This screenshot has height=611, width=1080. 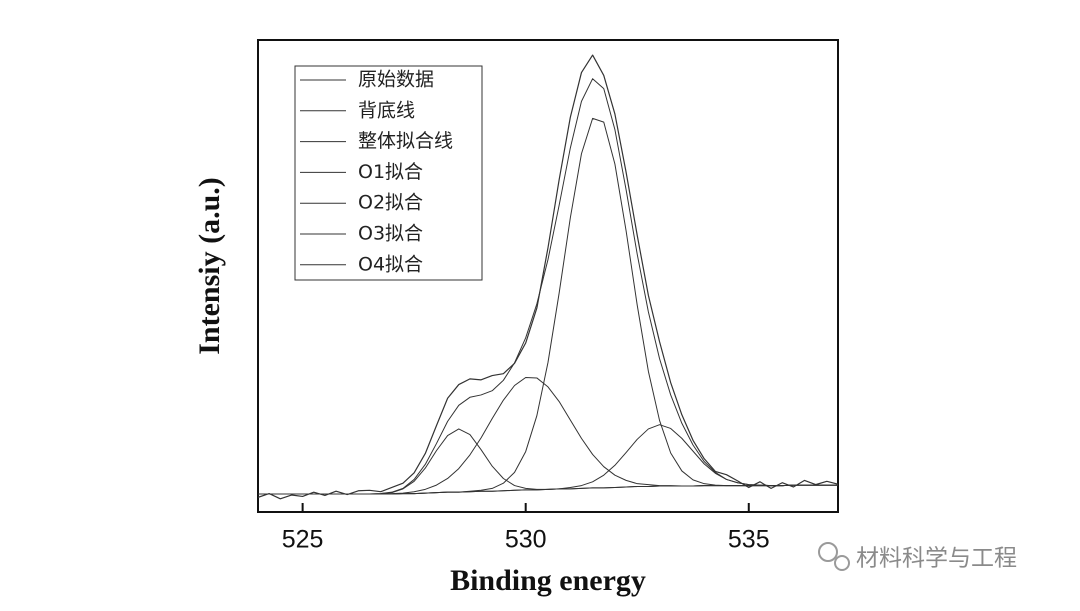 What do you see at coordinates (526, 540) in the screenshot?
I see `x-tick-label: 530` at bounding box center [526, 540].